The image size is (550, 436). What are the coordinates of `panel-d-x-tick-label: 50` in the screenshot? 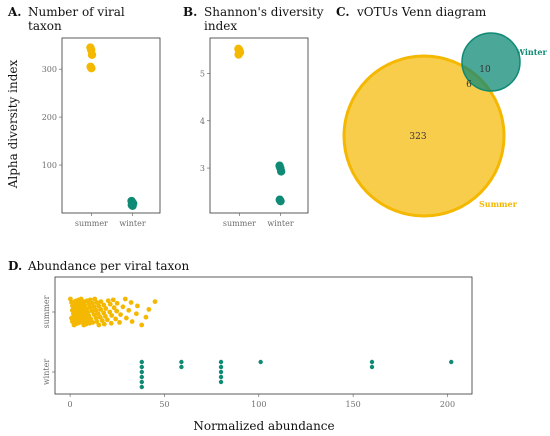 It's located at (164, 404).